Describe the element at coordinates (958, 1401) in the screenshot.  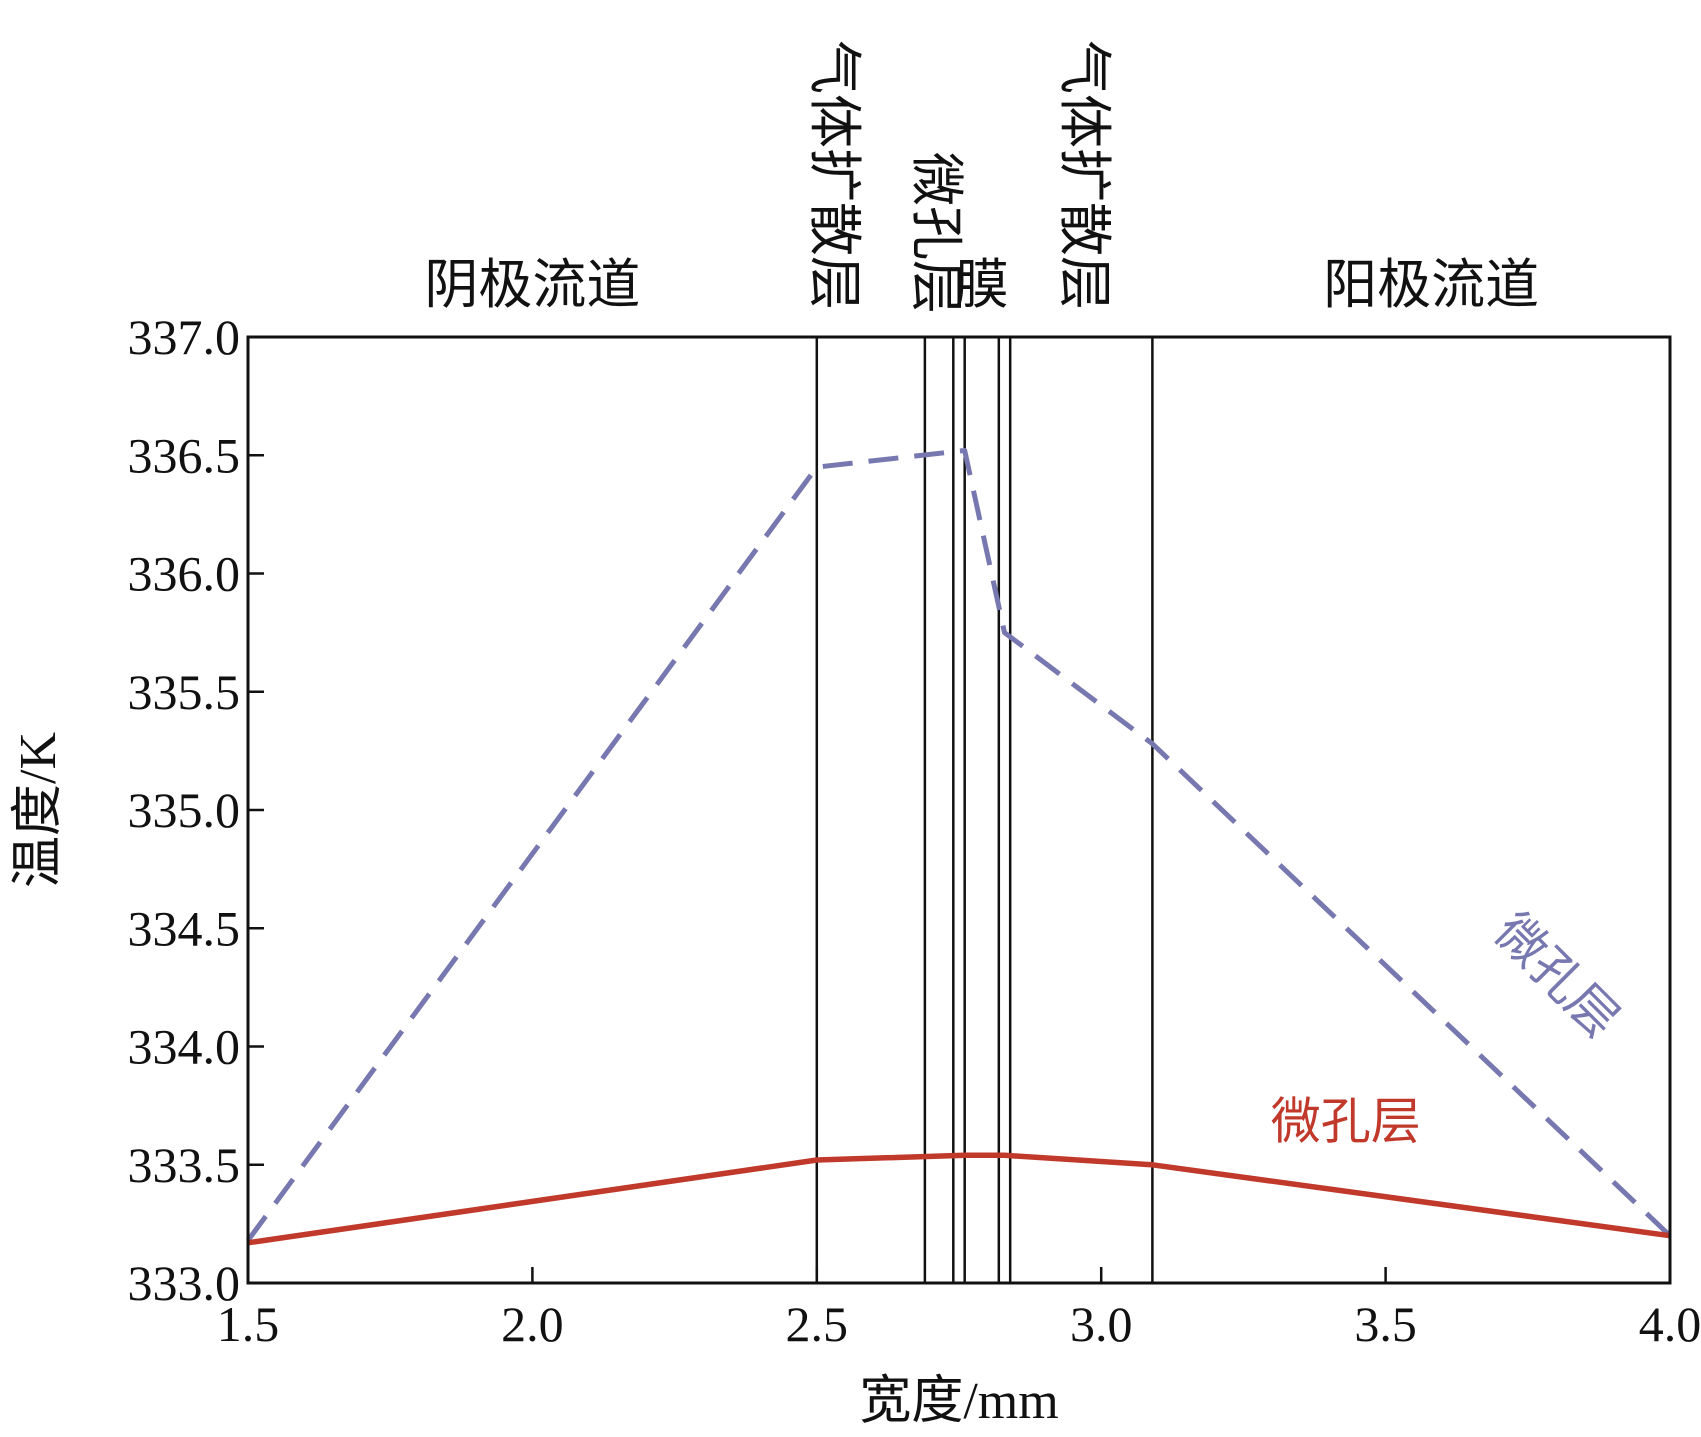
I see `x-axis-title: 宽度/mm` at that location.